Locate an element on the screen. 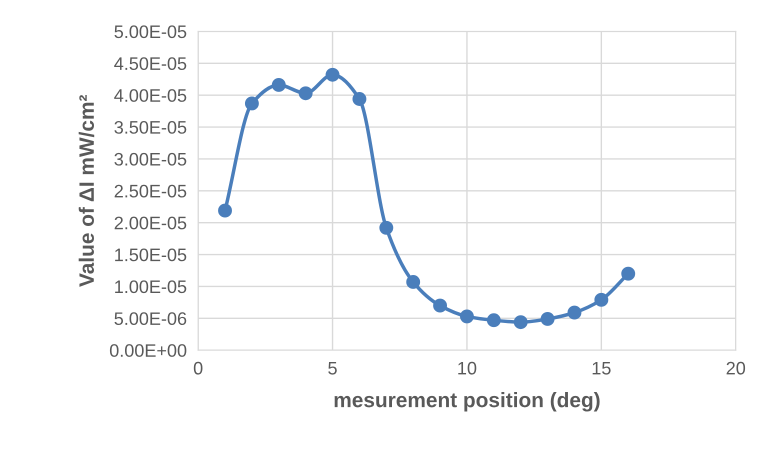  y-tick-label: 3.00E-05 is located at coordinates (150, 159).